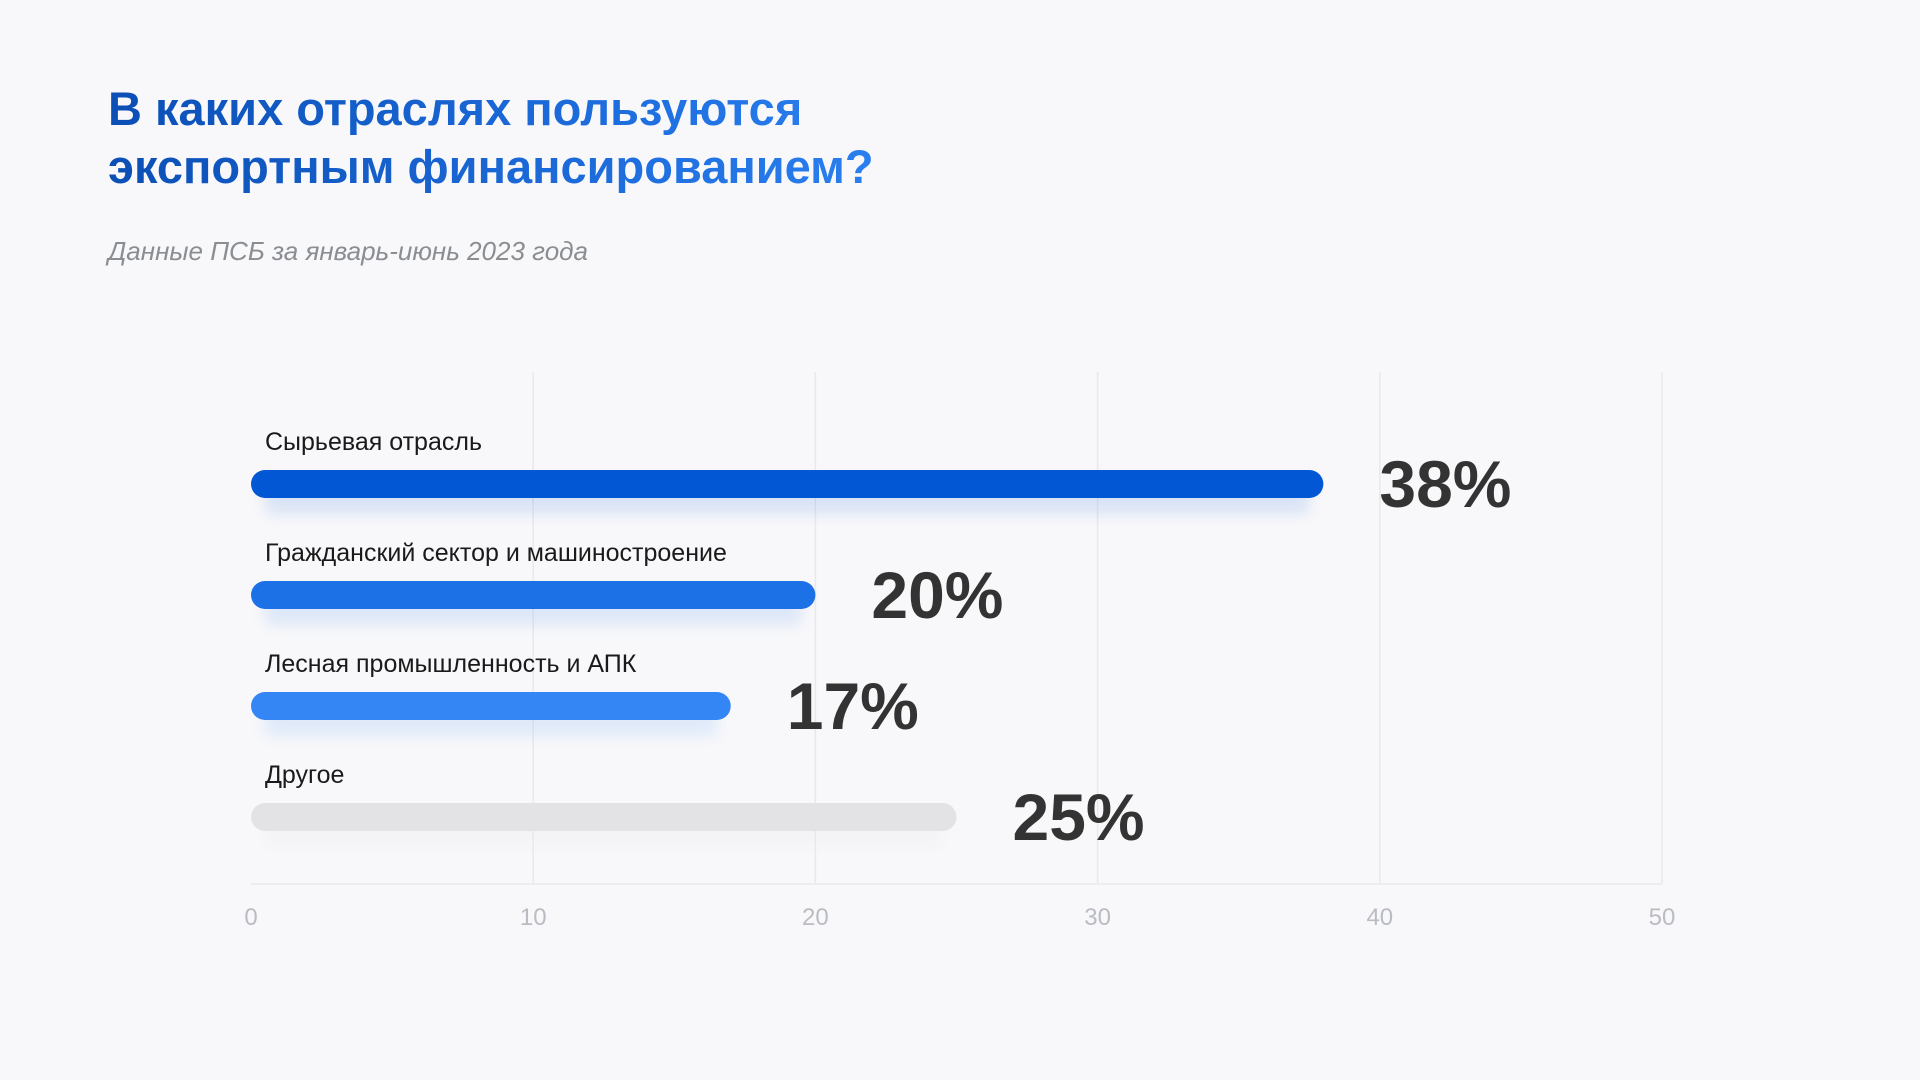  I want to click on value-label: 38%, so click(1445, 484).